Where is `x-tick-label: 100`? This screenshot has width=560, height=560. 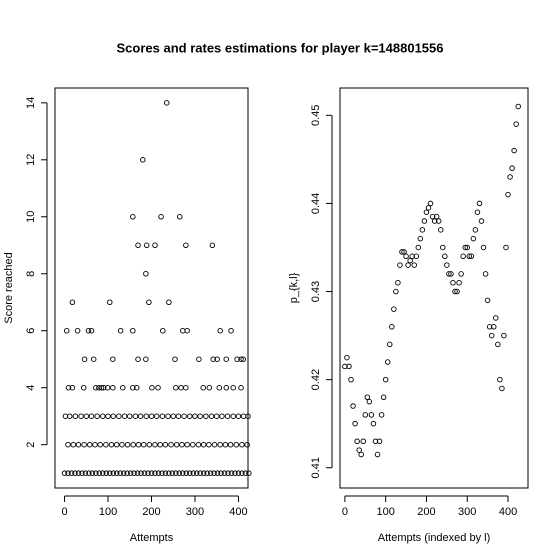
x-tick-label: 100 is located at coordinates (385, 512).